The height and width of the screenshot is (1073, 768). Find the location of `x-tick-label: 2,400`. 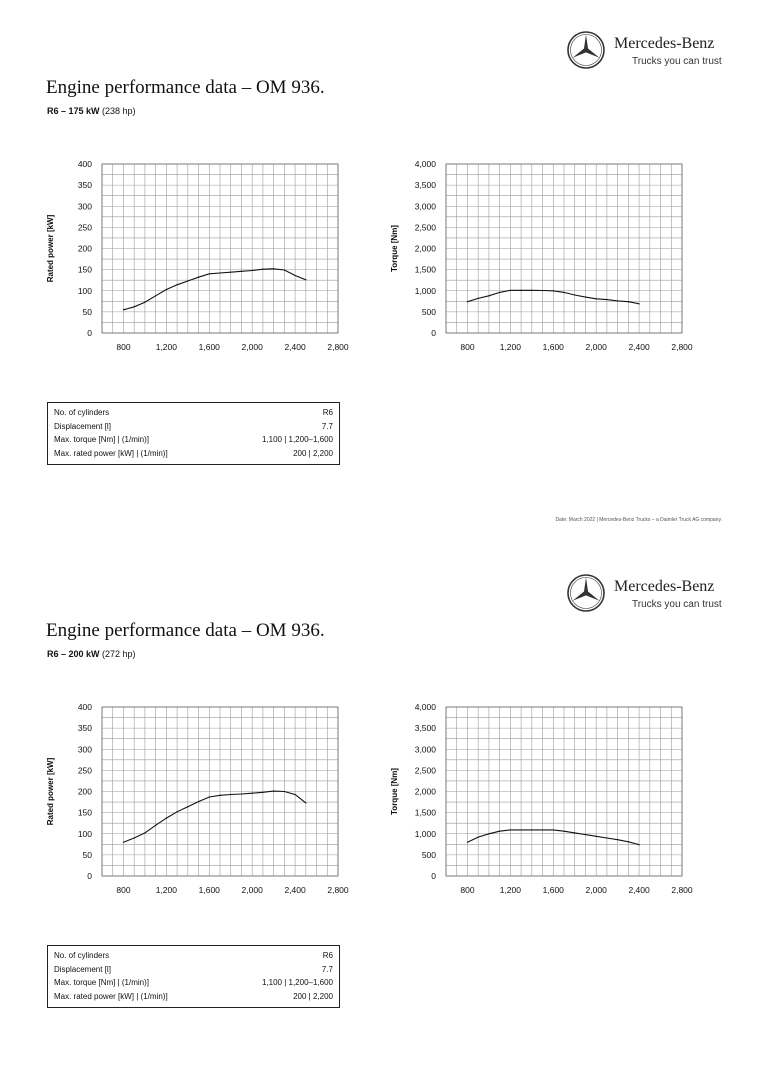

x-tick-label: 2,400 is located at coordinates (295, 347).